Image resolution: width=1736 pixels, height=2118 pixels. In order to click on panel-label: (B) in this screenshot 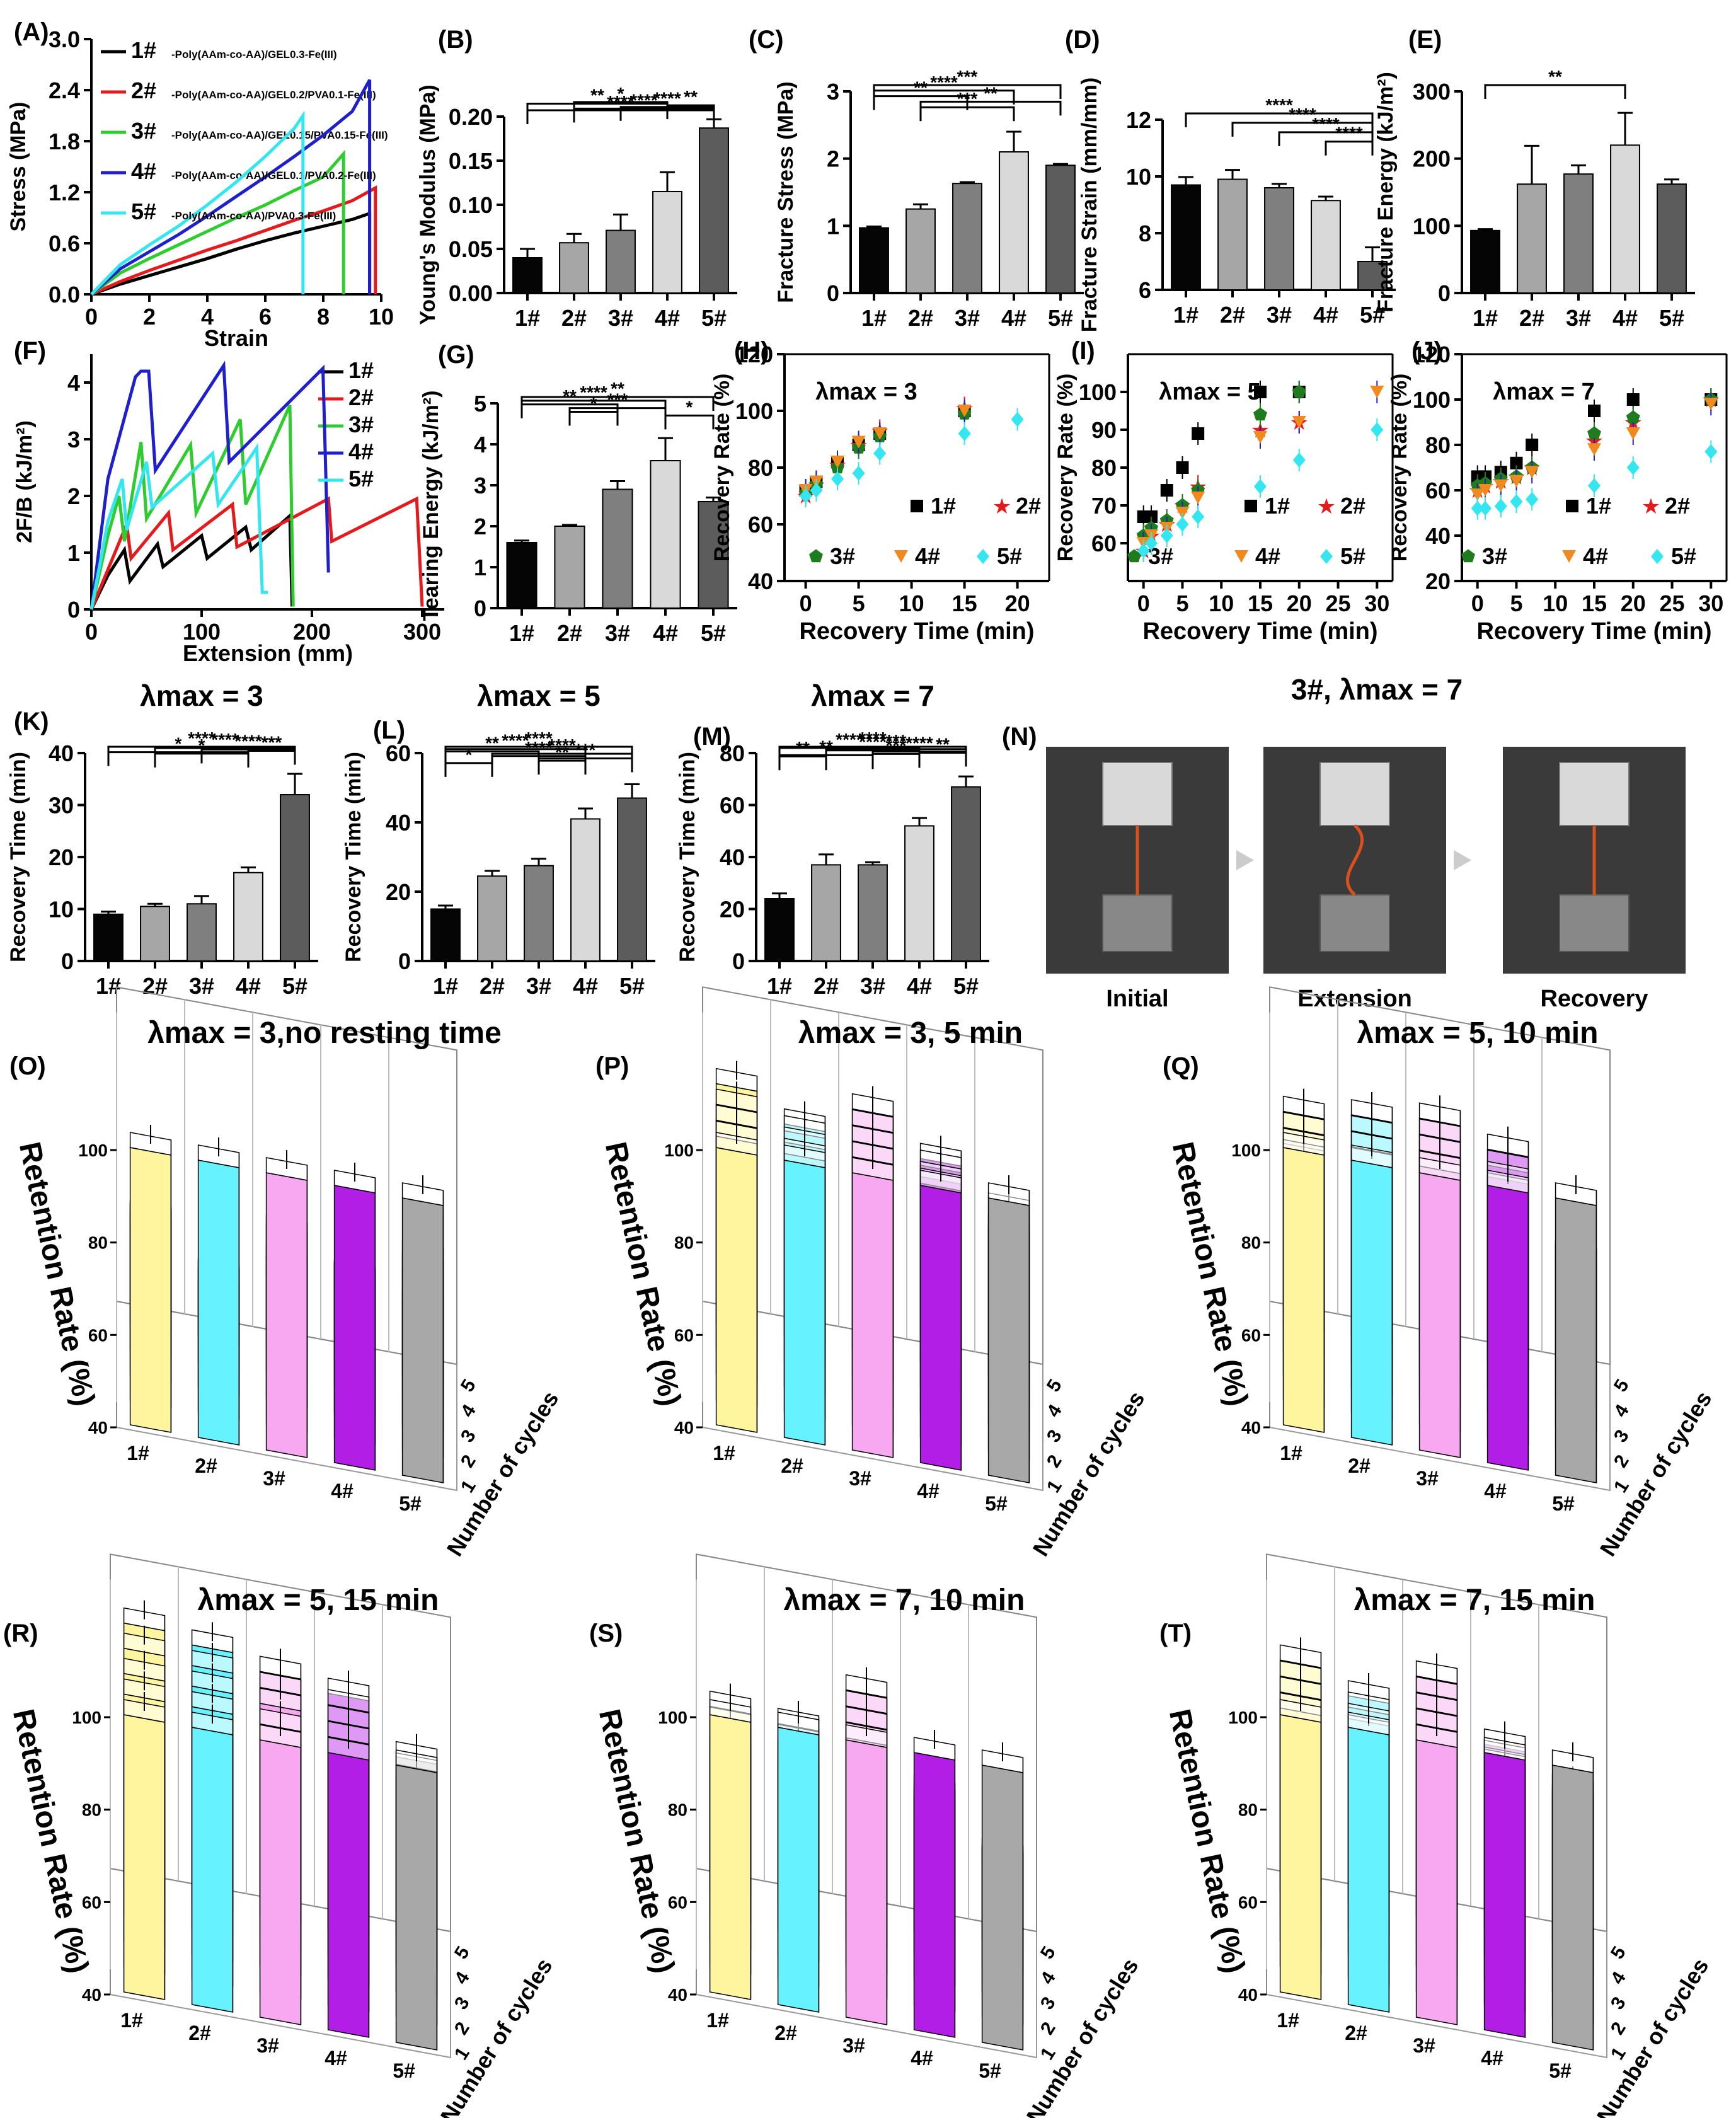, I will do `click(455, 40)`.